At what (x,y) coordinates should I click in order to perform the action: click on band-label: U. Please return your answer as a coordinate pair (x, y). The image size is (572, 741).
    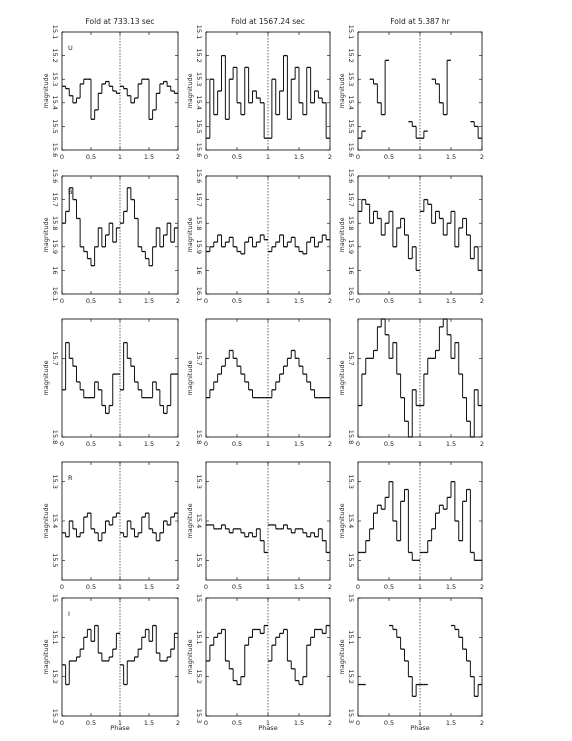
    Looking at the image, I should click on (70, 48).